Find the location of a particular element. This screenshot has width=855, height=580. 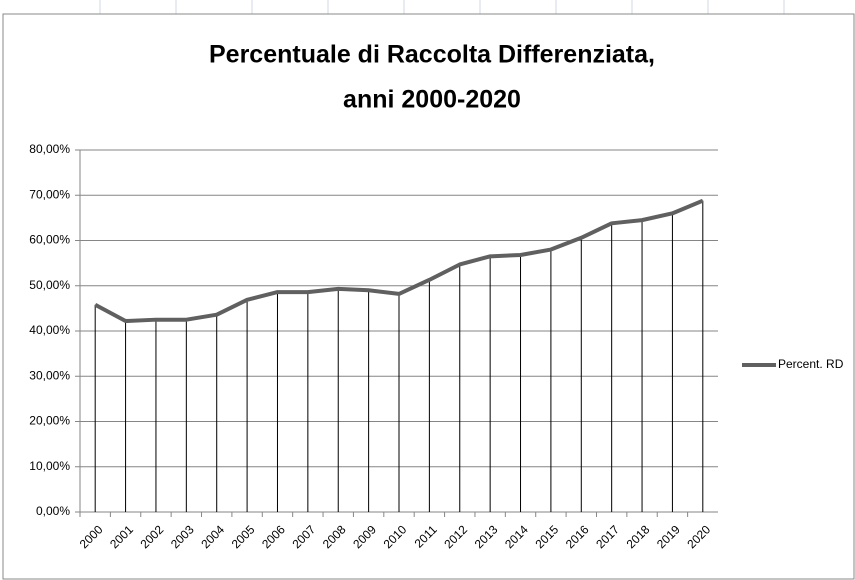

chart-title: Percentuale di Raccolta Differenziata, is located at coordinates (432, 55).